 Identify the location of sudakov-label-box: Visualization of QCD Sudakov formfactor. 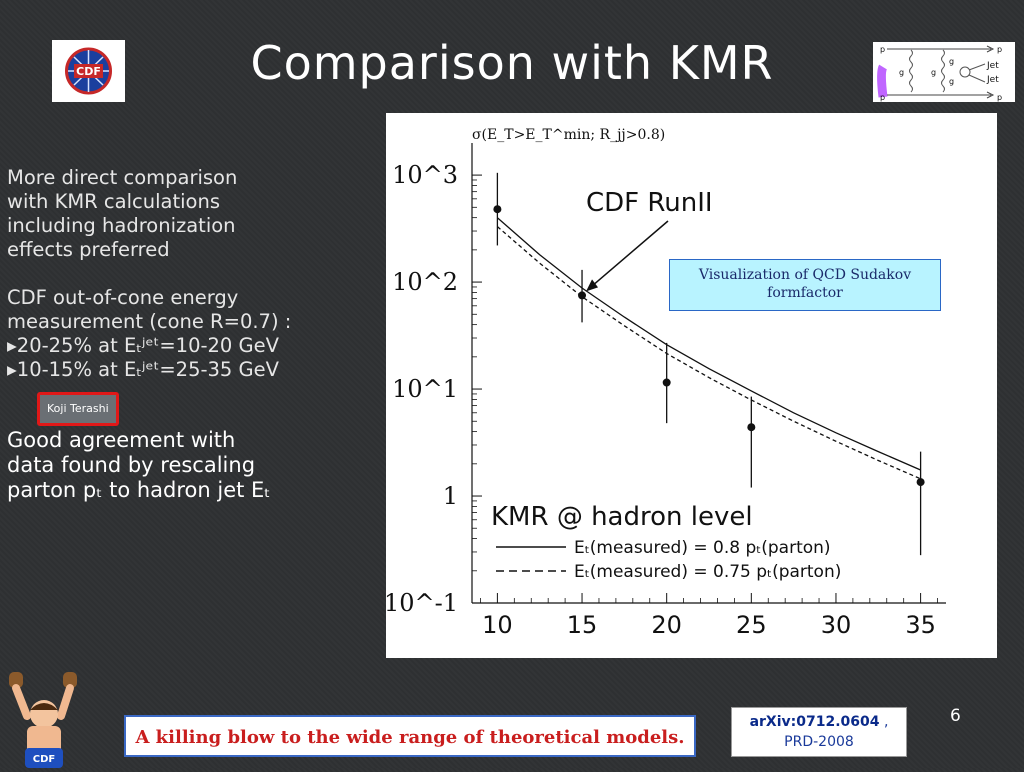
(805, 285).